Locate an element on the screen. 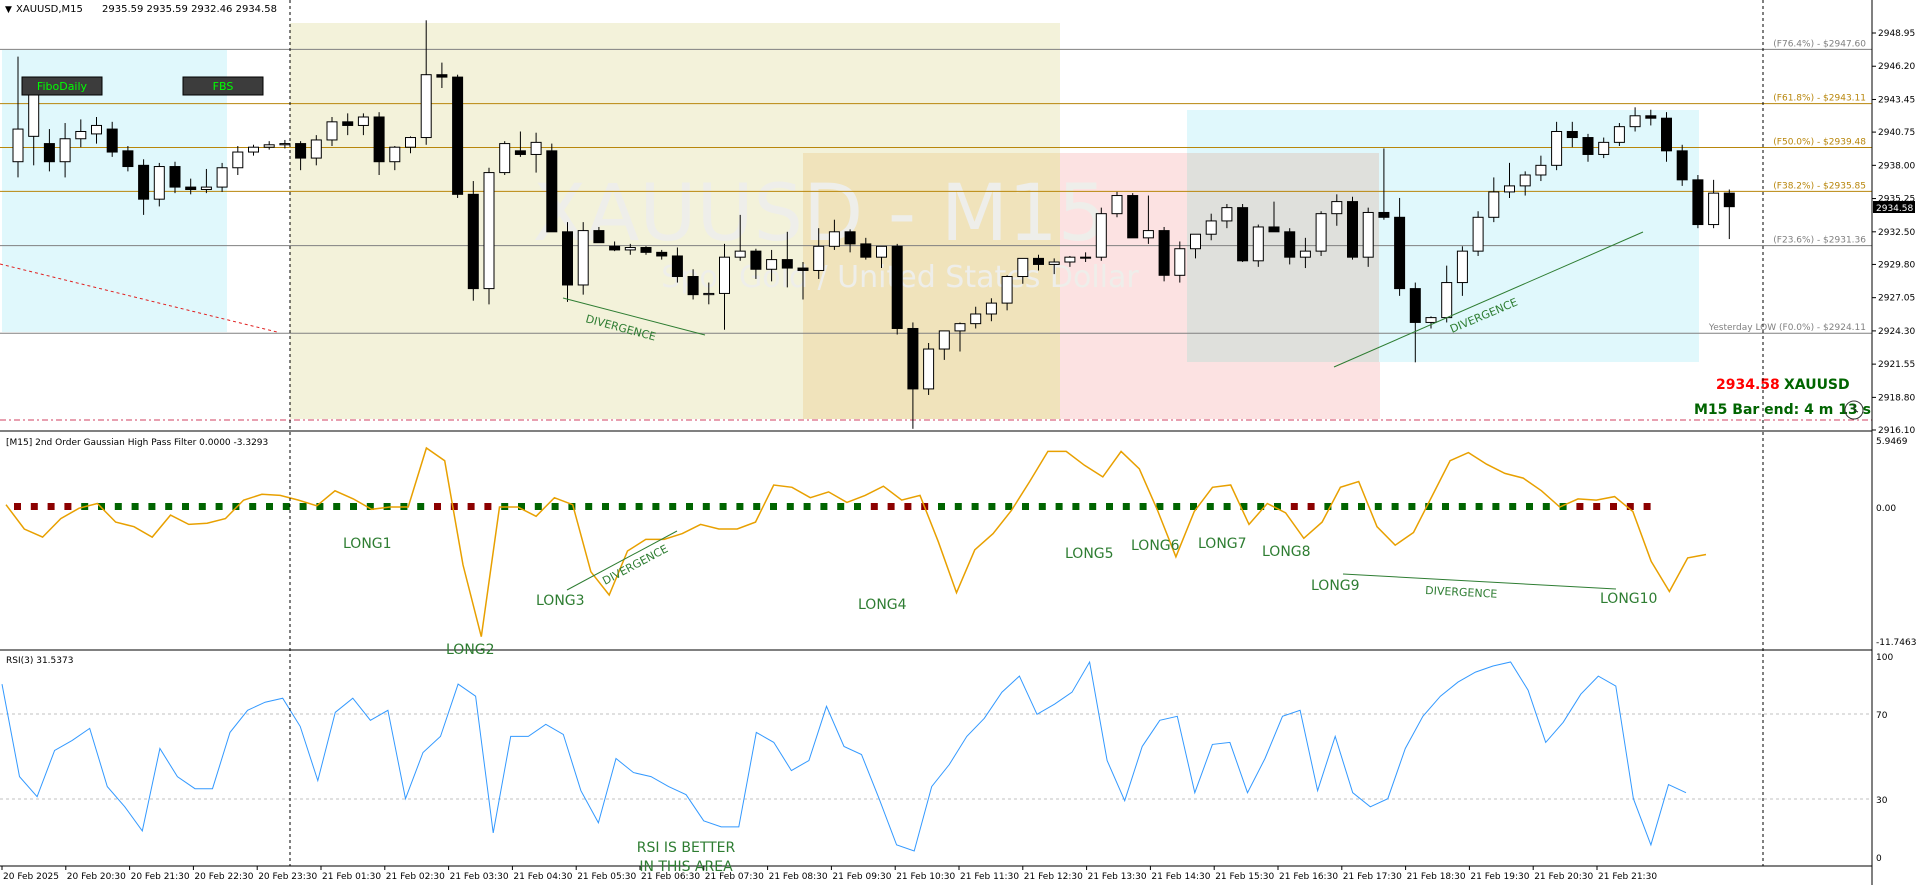  price-tick-label: 2927.05 is located at coordinates (1896, 299).